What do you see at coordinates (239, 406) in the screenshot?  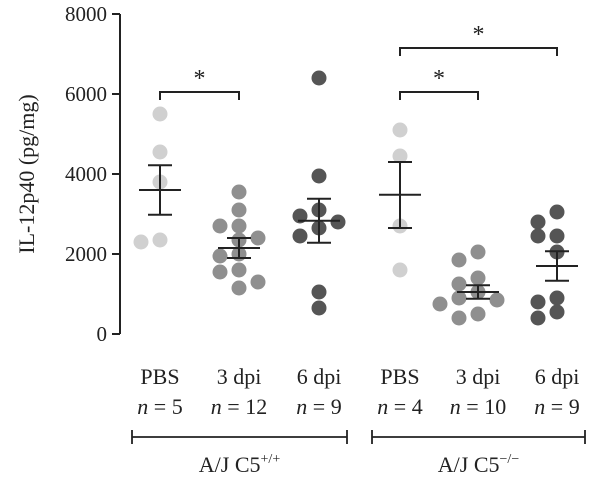 I see `sample-size-label: n = 12` at bounding box center [239, 406].